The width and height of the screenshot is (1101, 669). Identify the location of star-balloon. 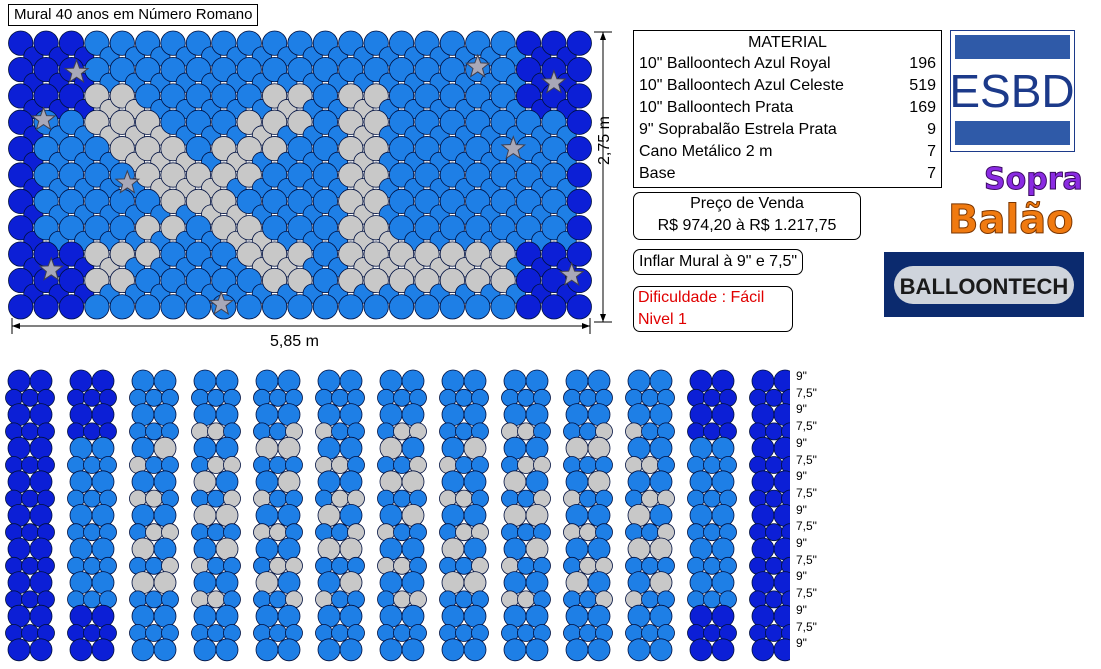
(43, 118).